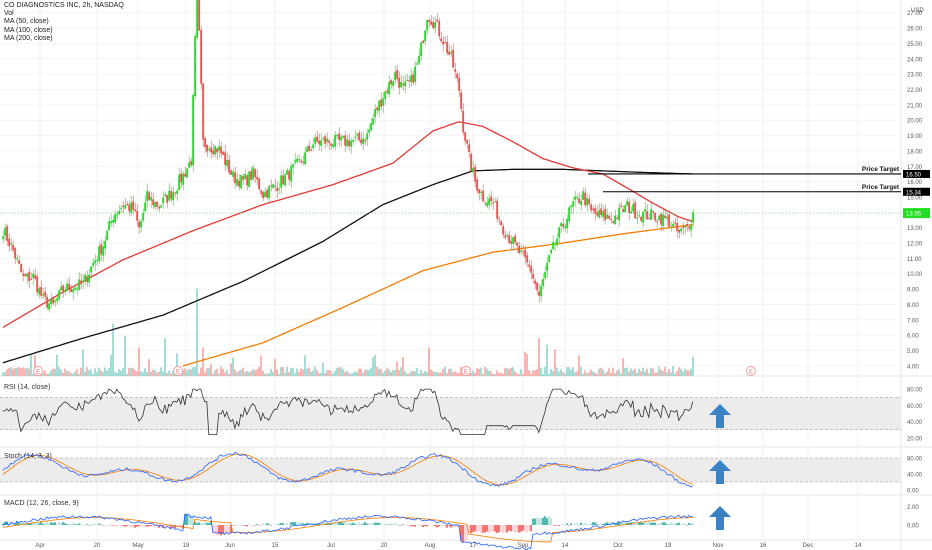  What do you see at coordinates (881, 169) in the screenshot?
I see `price-target-1-label: Price Target` at bounding box center [881, 169].